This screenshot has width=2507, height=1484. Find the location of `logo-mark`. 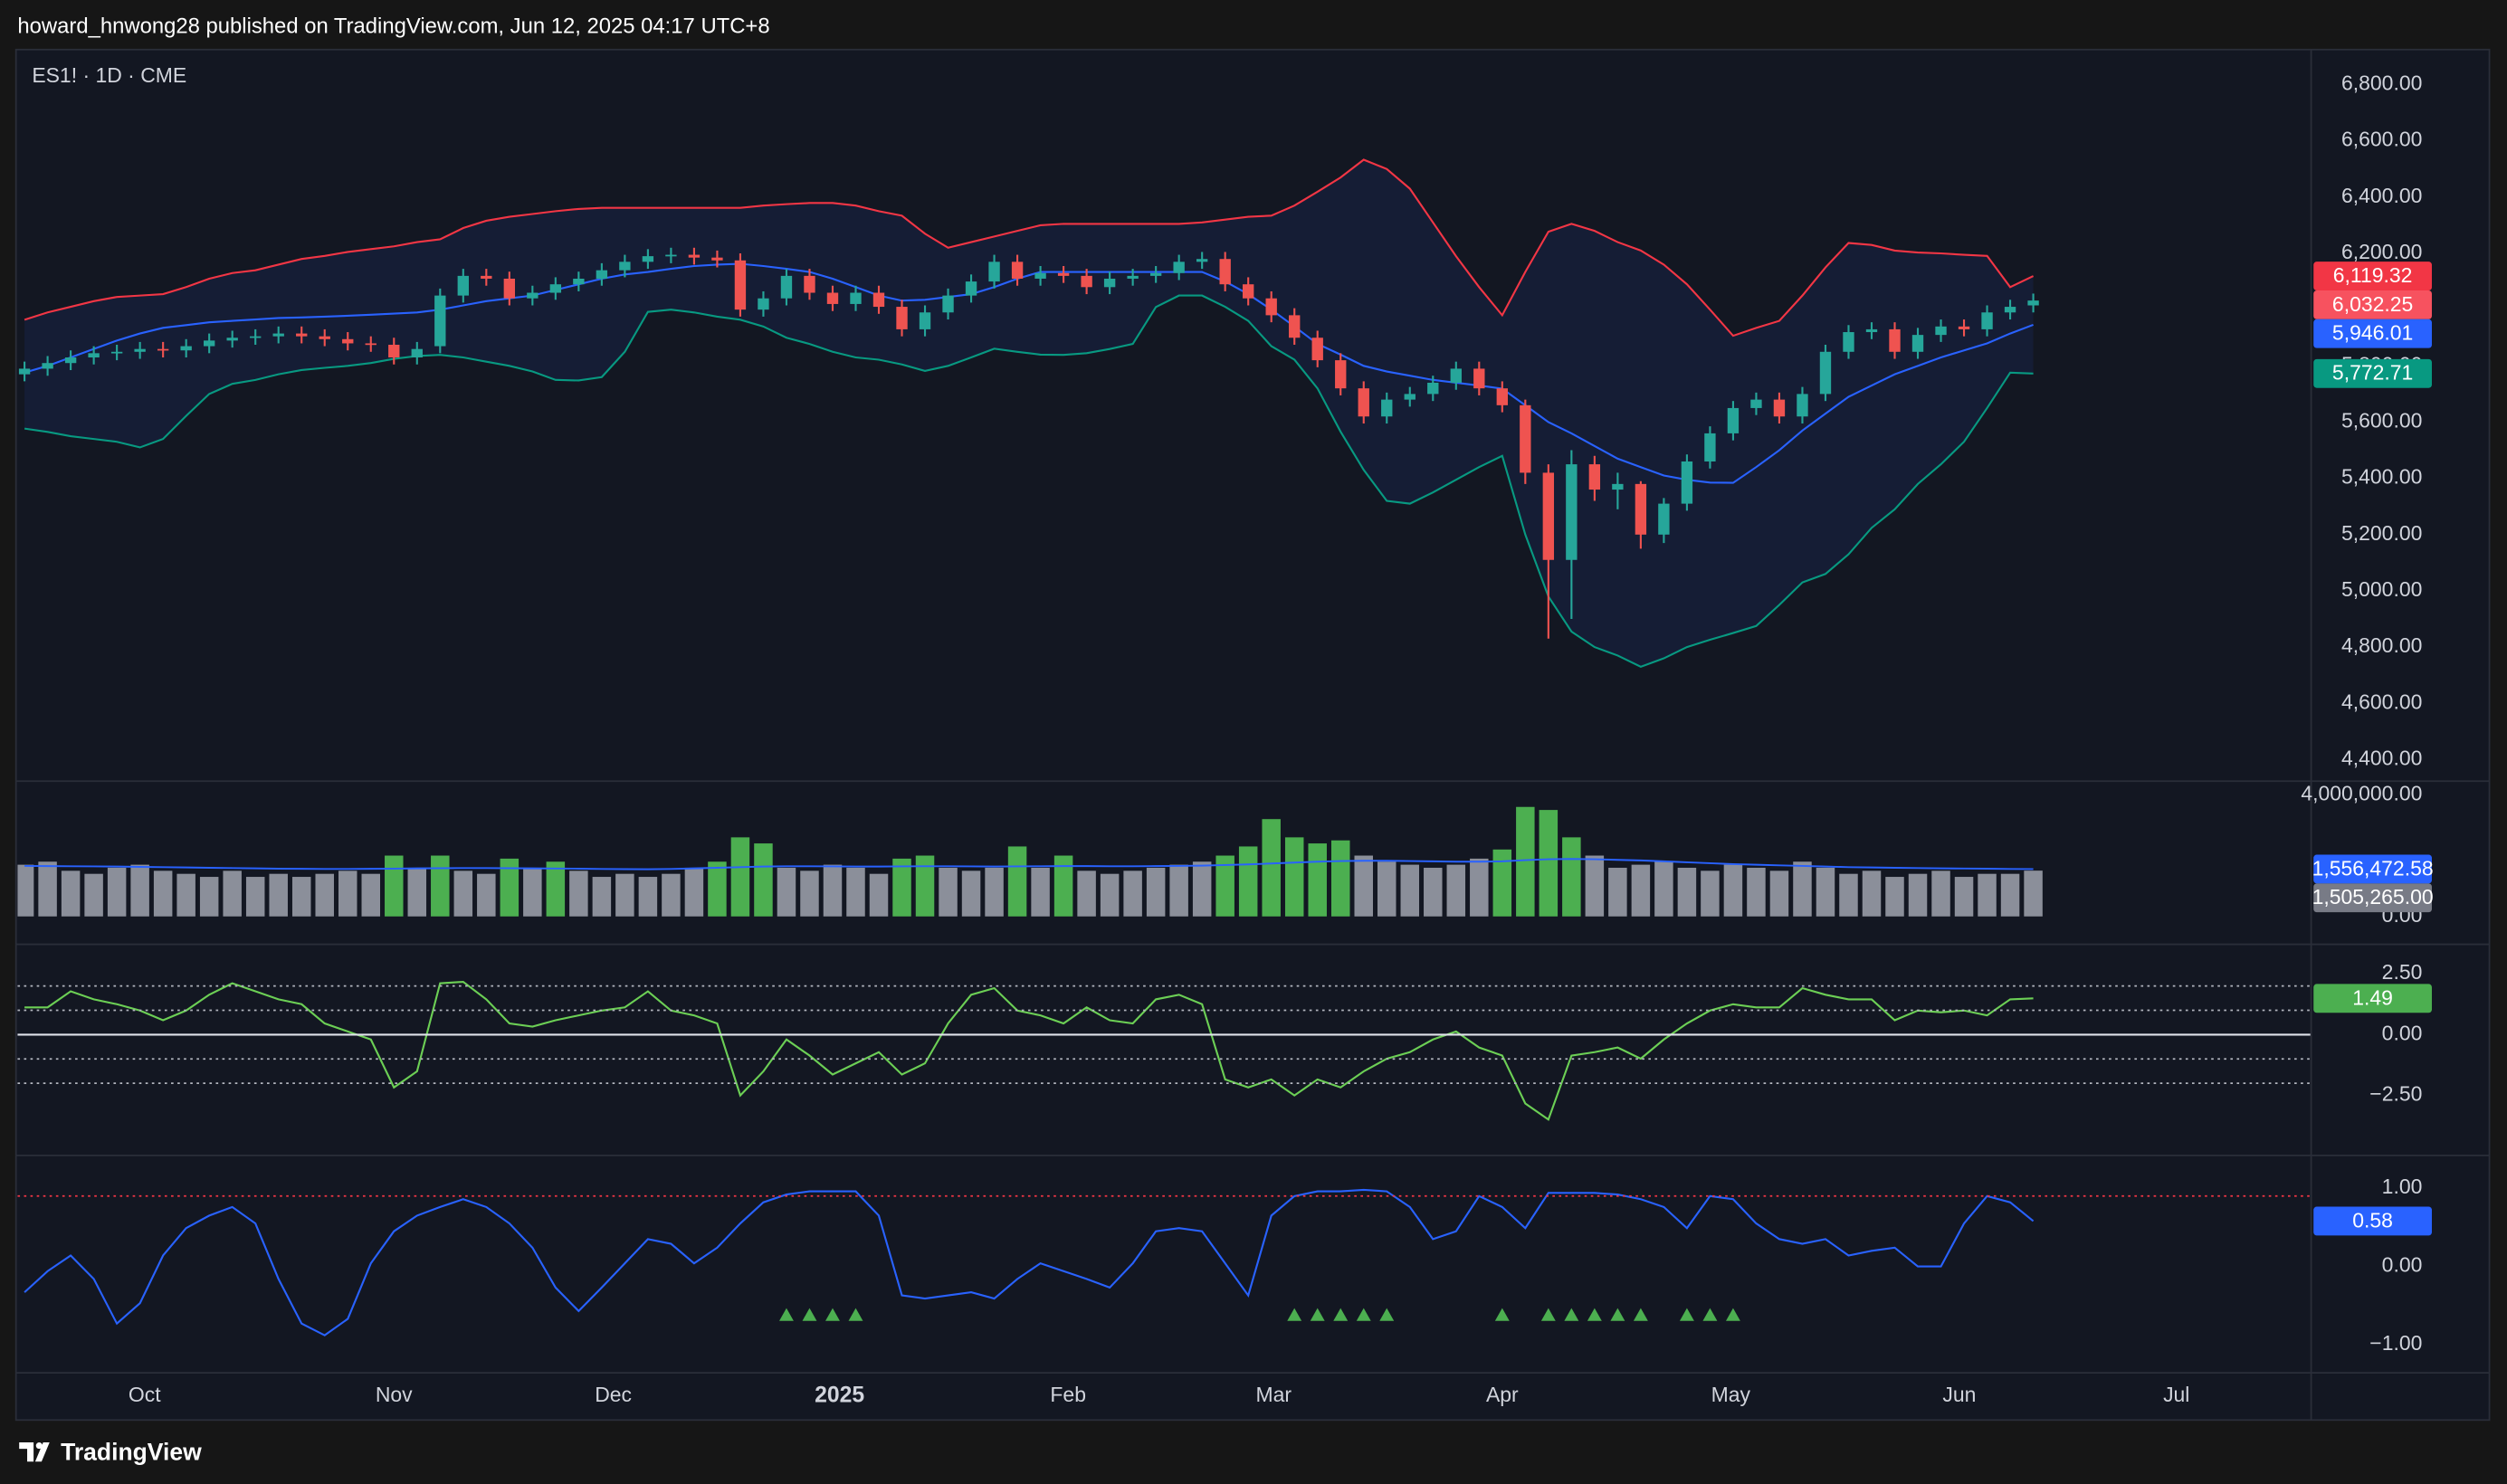

logo-mark is located at coordinates (35, 1452).